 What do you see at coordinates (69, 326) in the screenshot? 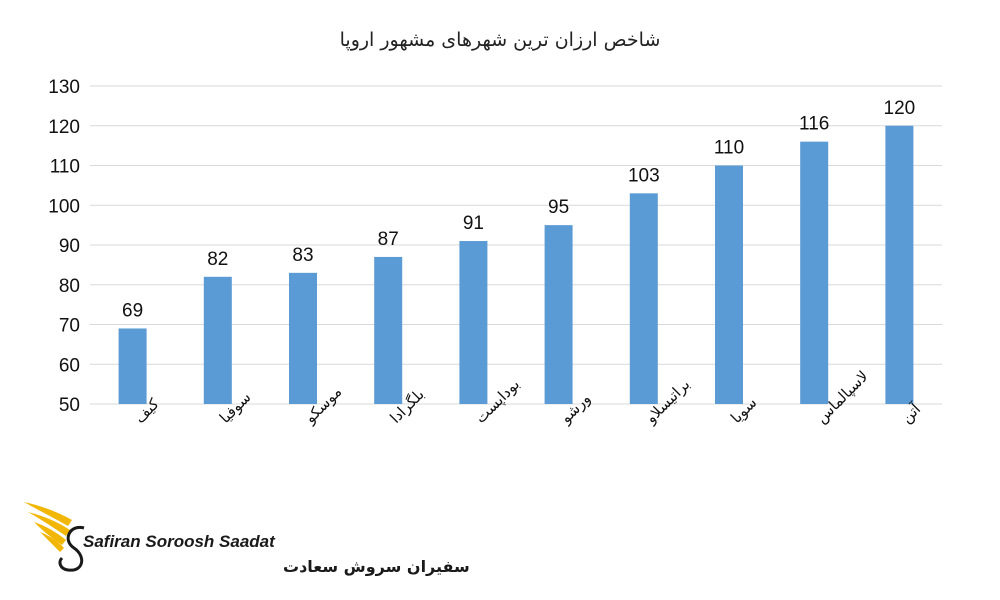
I see `y-tick-label: 70` at bounding box center [69, 326].